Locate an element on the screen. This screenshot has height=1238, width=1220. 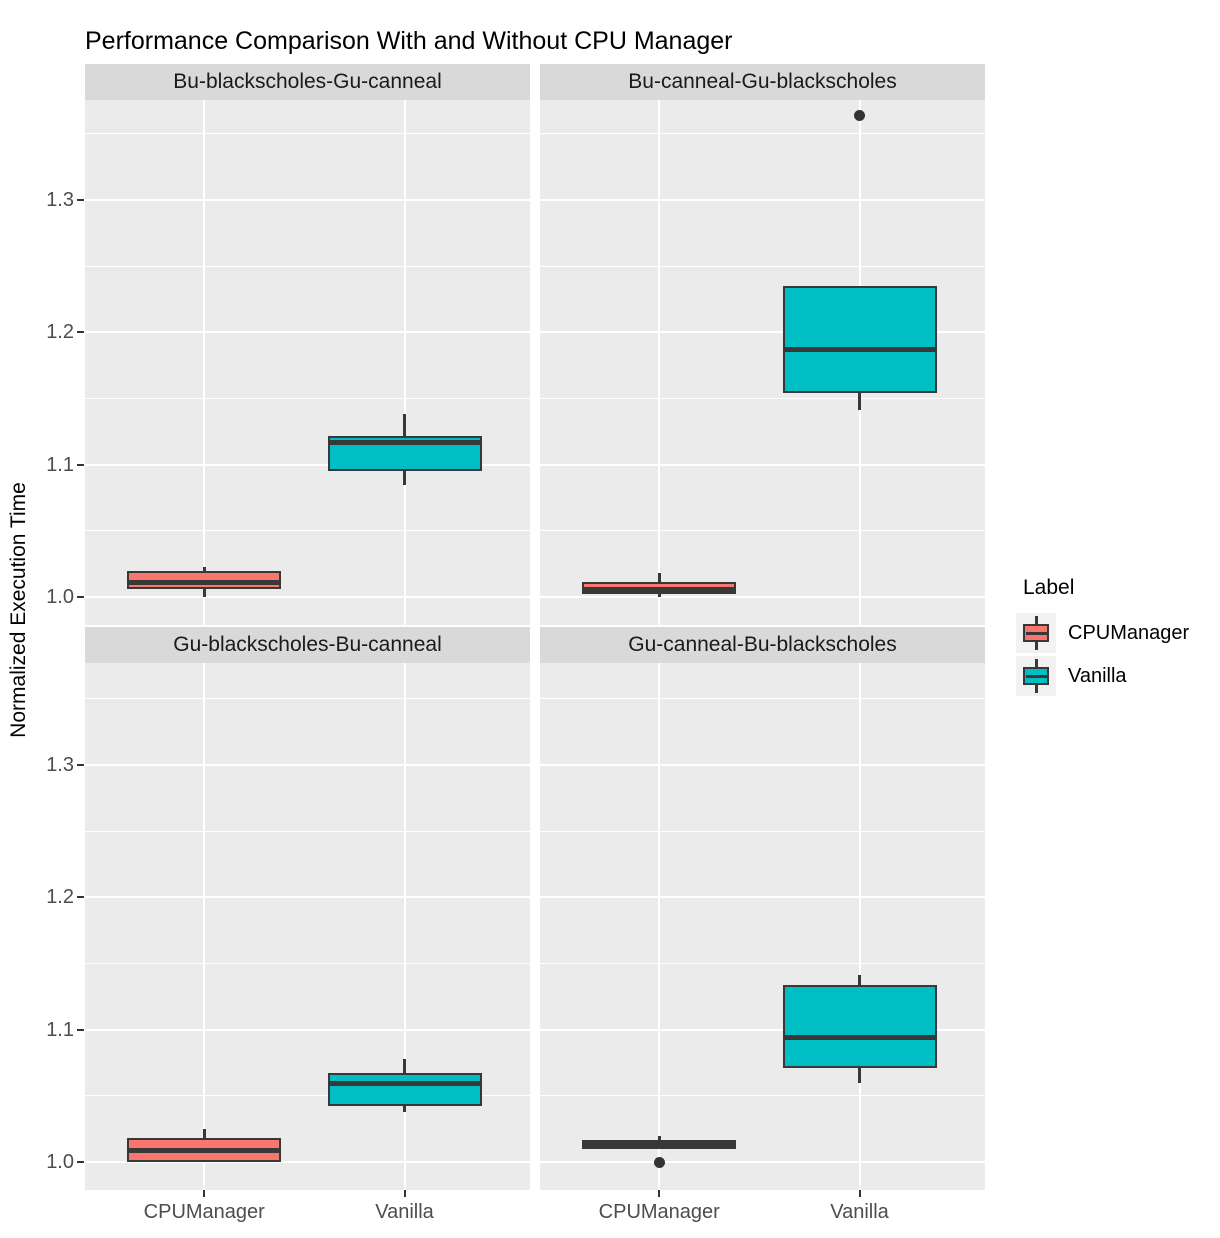
y-axis-title: Normalized Execution Time is located at coordinates (18, 610).